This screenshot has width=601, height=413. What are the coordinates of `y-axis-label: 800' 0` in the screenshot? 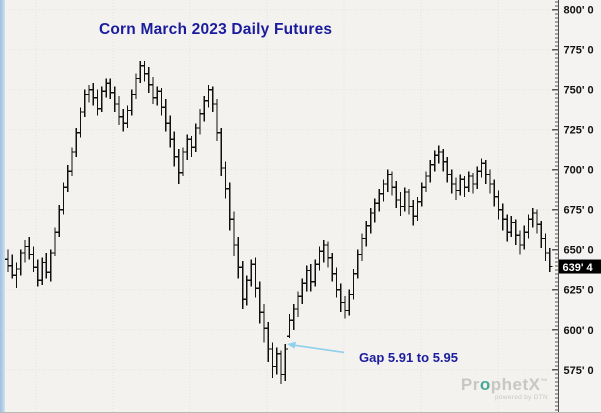 It's located at (579, 11).